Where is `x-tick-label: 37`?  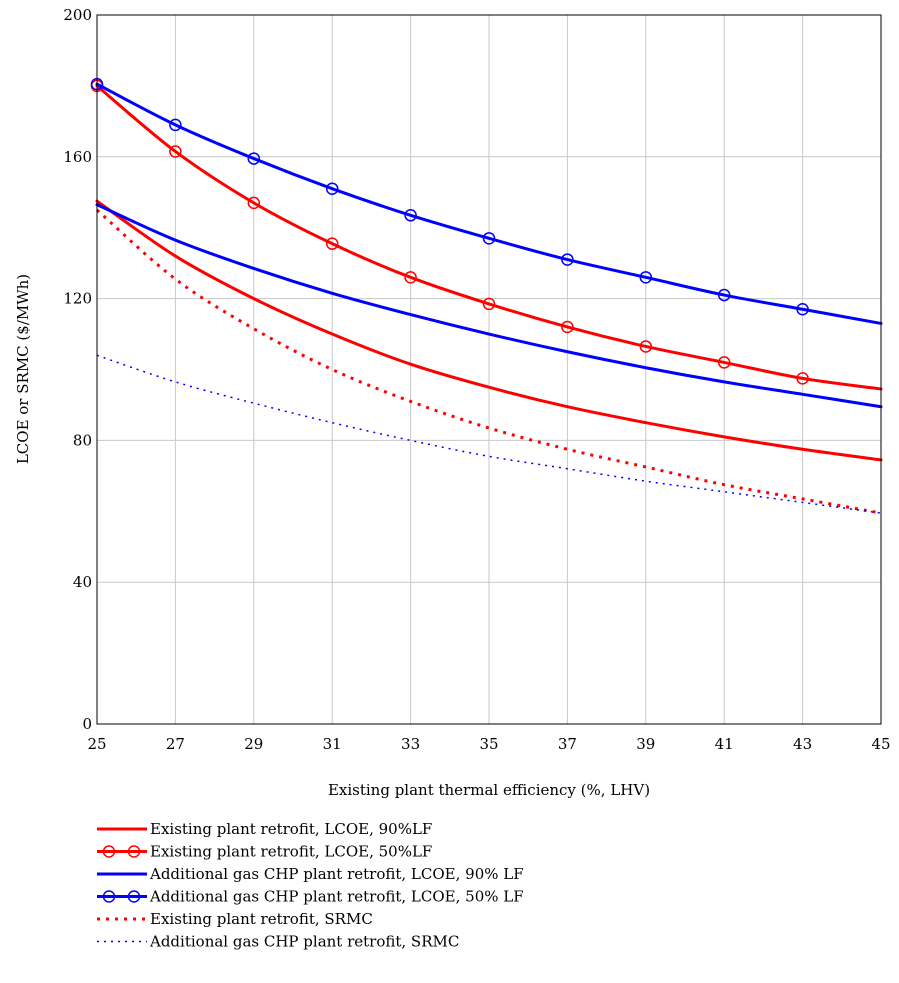 x-tick-label: 37 is located at coordinates (567, 744).